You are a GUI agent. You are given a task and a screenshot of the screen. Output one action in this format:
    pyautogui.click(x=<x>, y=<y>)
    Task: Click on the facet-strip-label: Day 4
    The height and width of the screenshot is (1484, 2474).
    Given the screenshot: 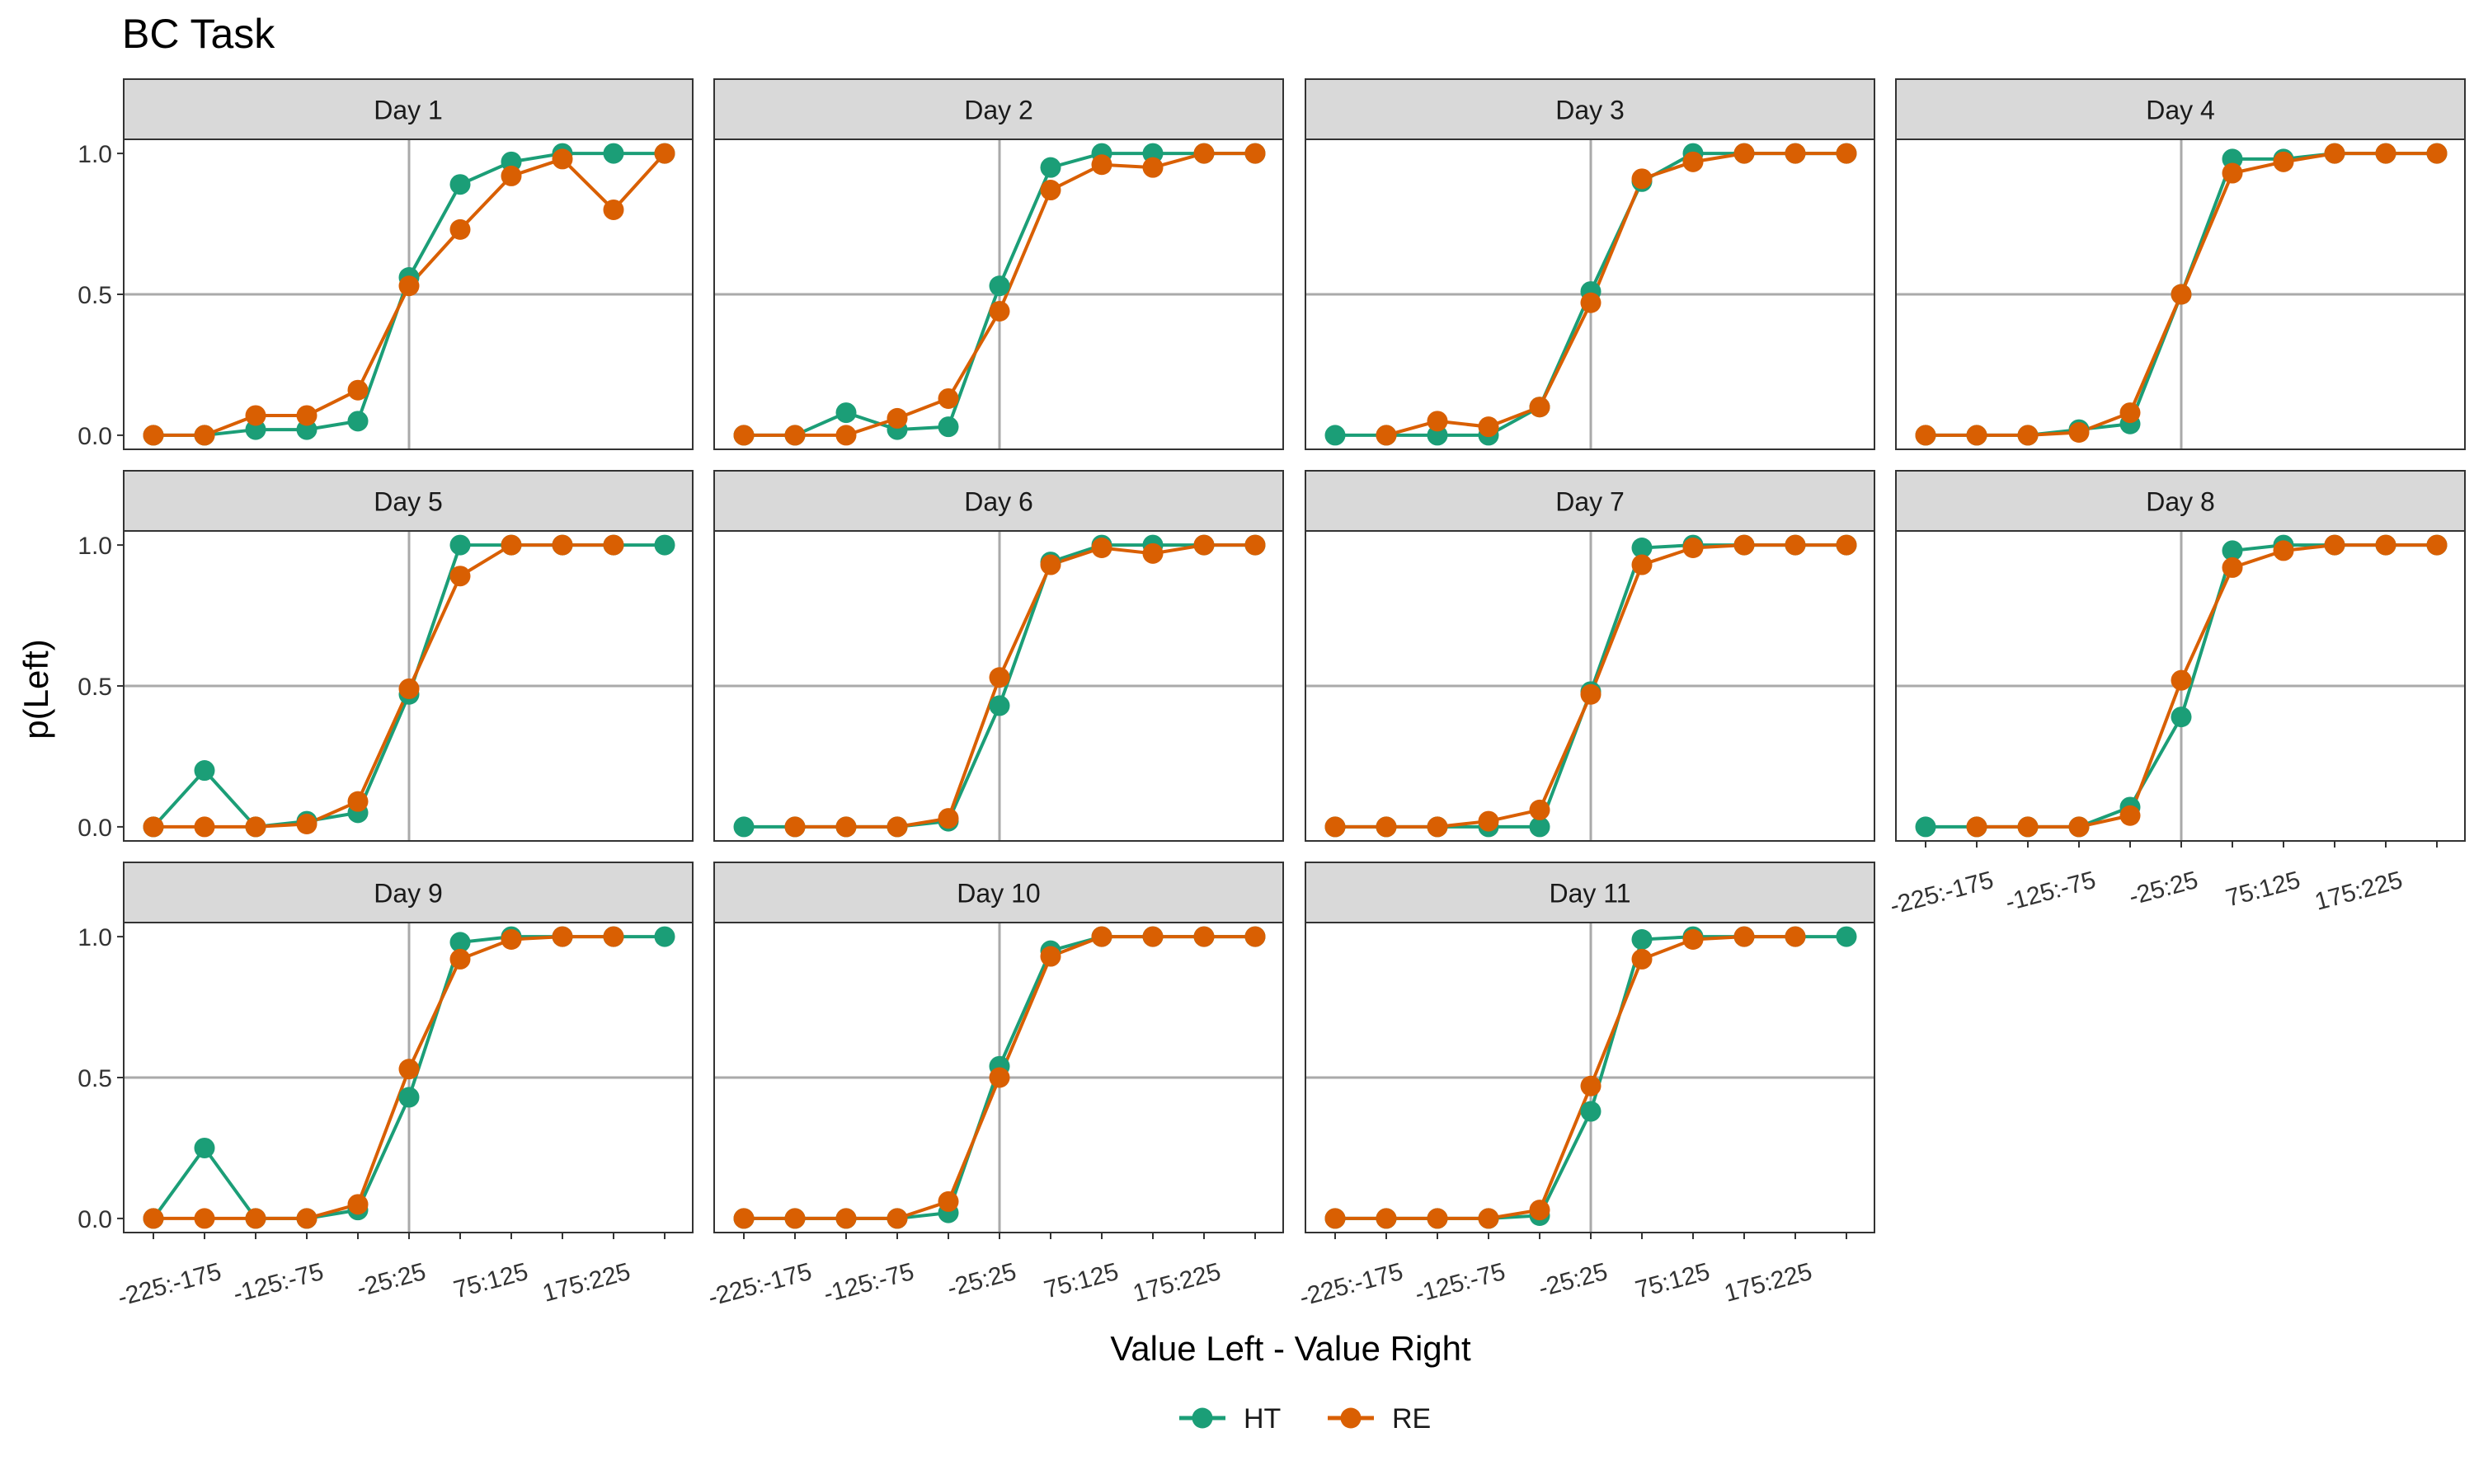 What is the action you would take?
    pyautogui.click(x=2180, y=111)
    